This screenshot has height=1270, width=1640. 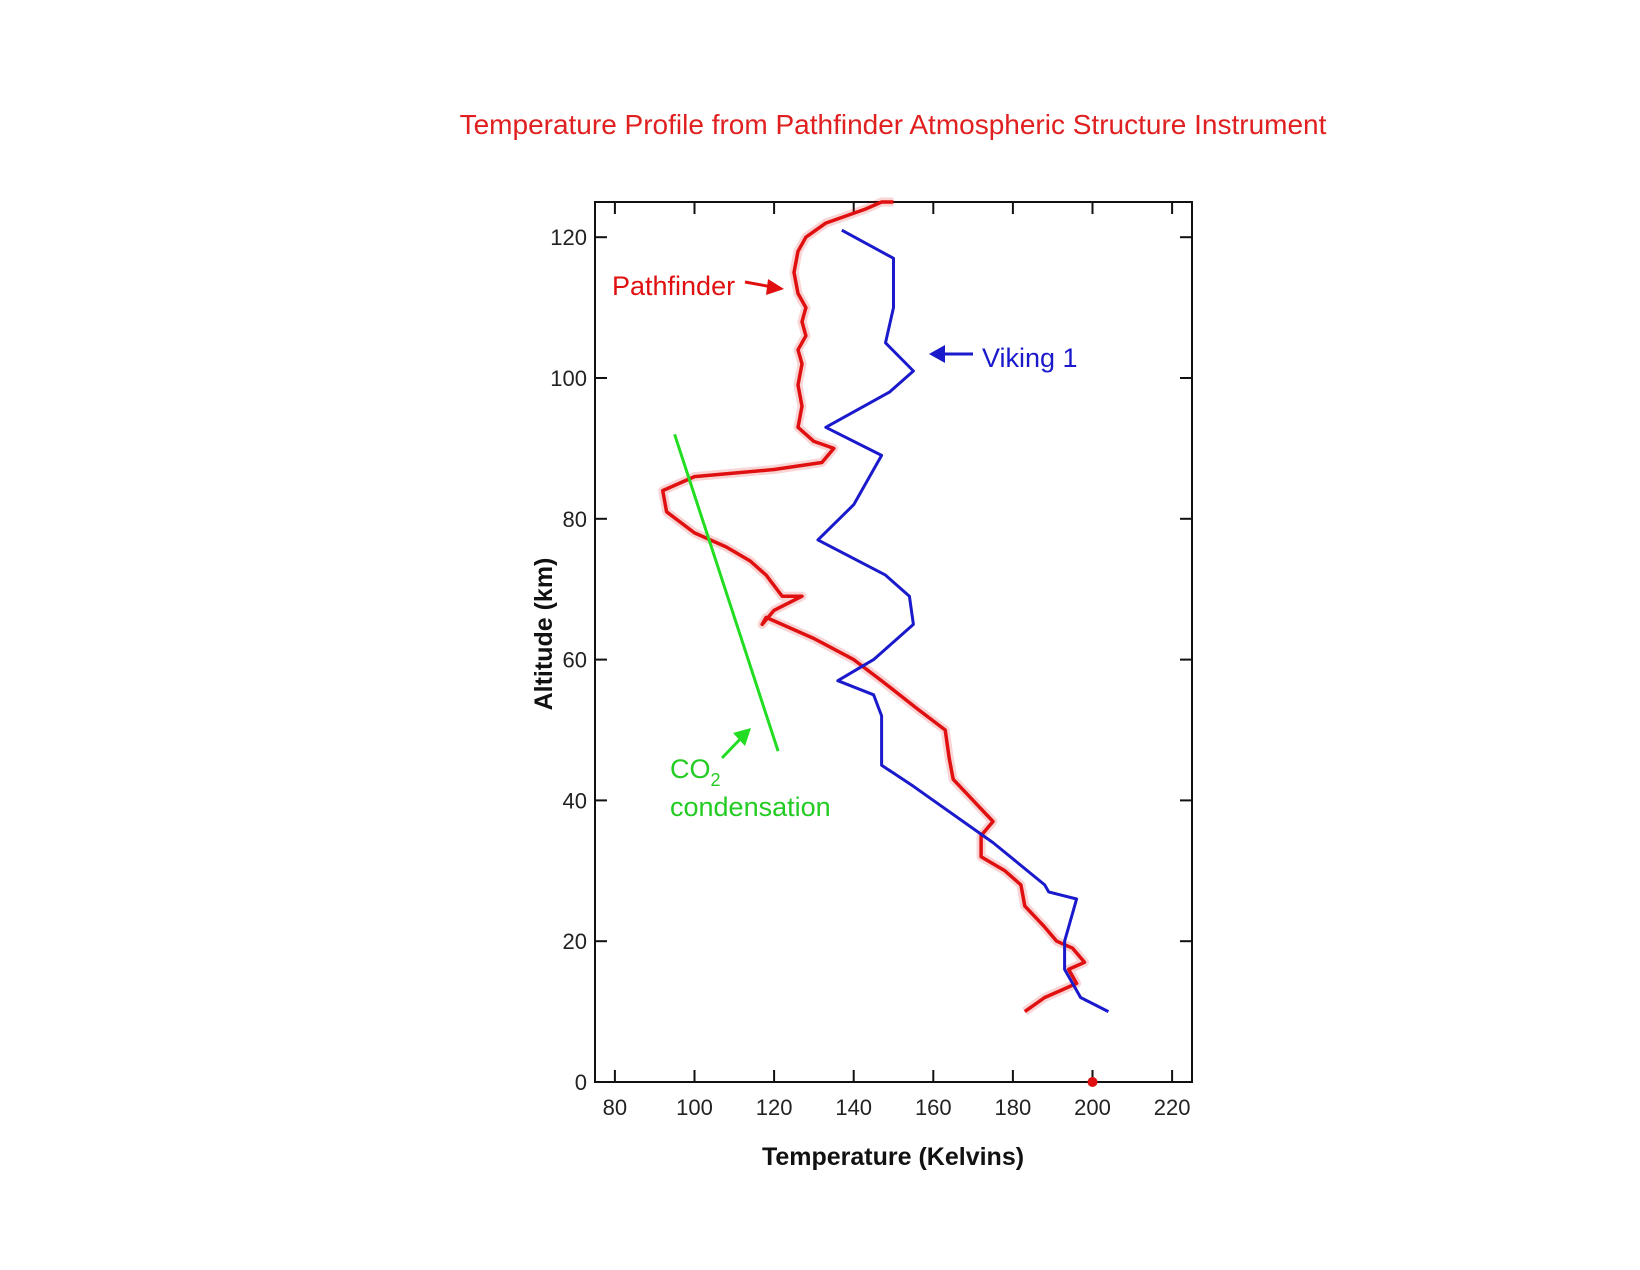 What do you see at coordinates (933, 1107) in the screenshot?
I see `x-tick-label: 160` at bounding box center [933, 1107].